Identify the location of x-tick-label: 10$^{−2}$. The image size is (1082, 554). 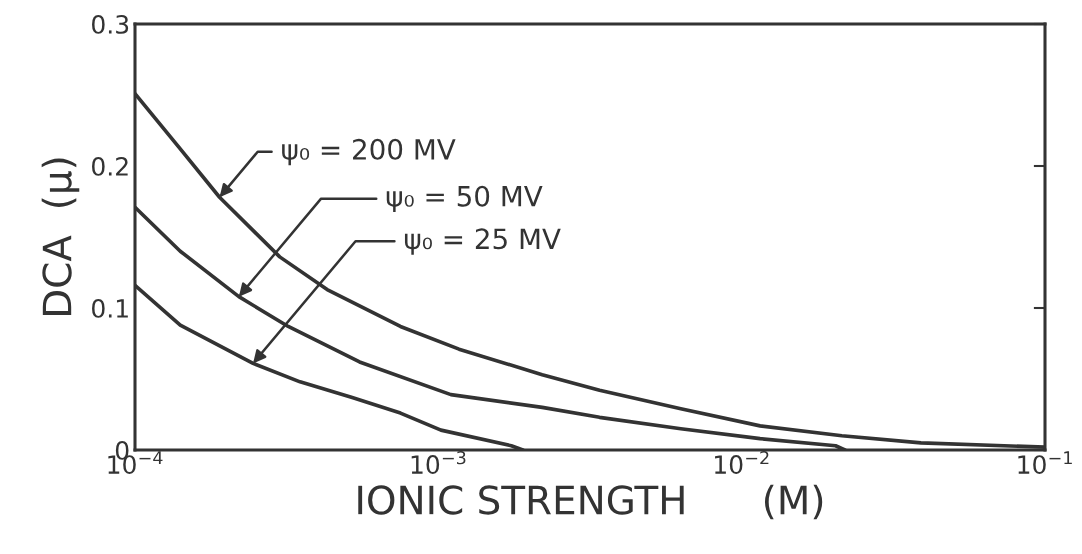
(742, 463).